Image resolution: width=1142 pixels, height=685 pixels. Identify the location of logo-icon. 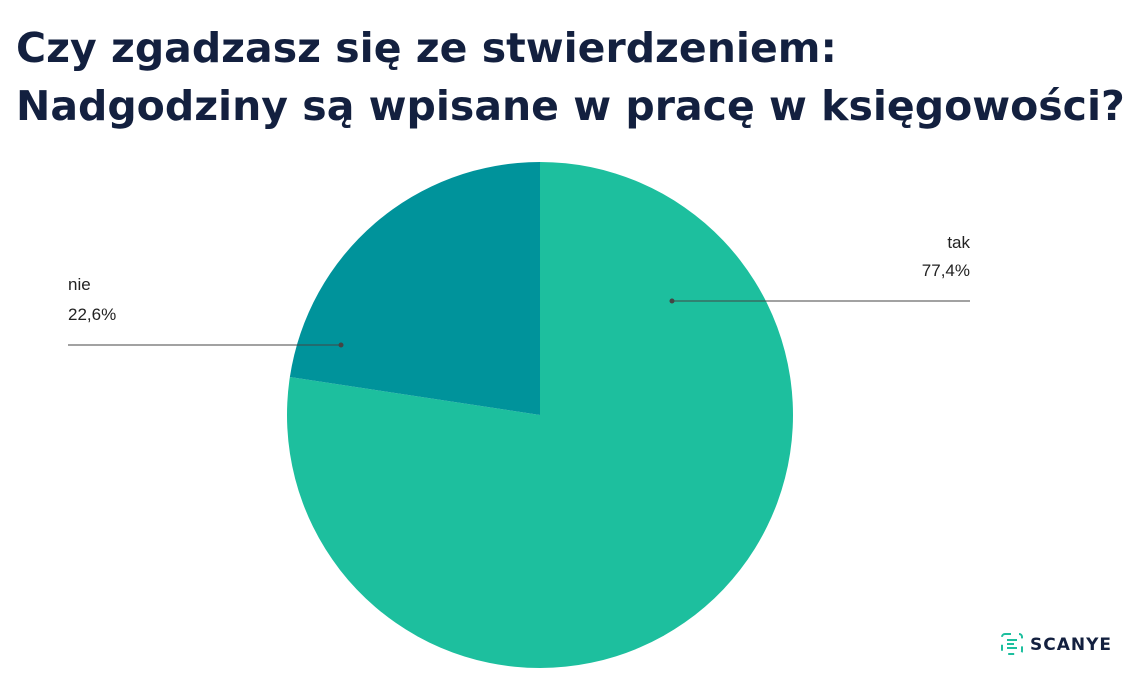
(1012, 644).